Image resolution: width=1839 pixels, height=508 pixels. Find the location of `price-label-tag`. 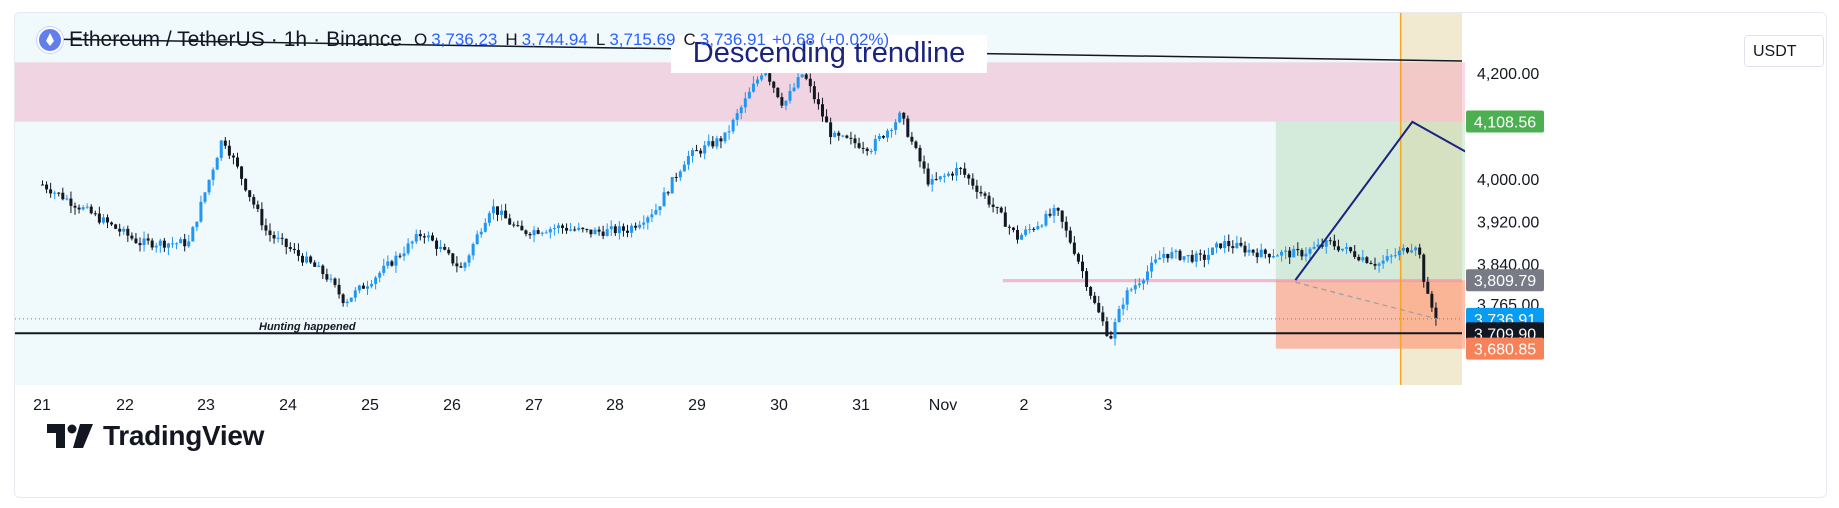

price-label-tag is located at coordinates (1505, 121).